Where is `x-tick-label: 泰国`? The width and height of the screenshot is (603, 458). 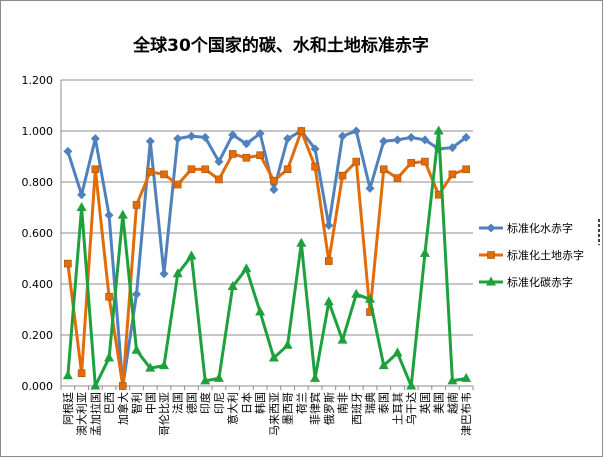 x-tick-label: 泰国 is located at coordinates (384, 403).